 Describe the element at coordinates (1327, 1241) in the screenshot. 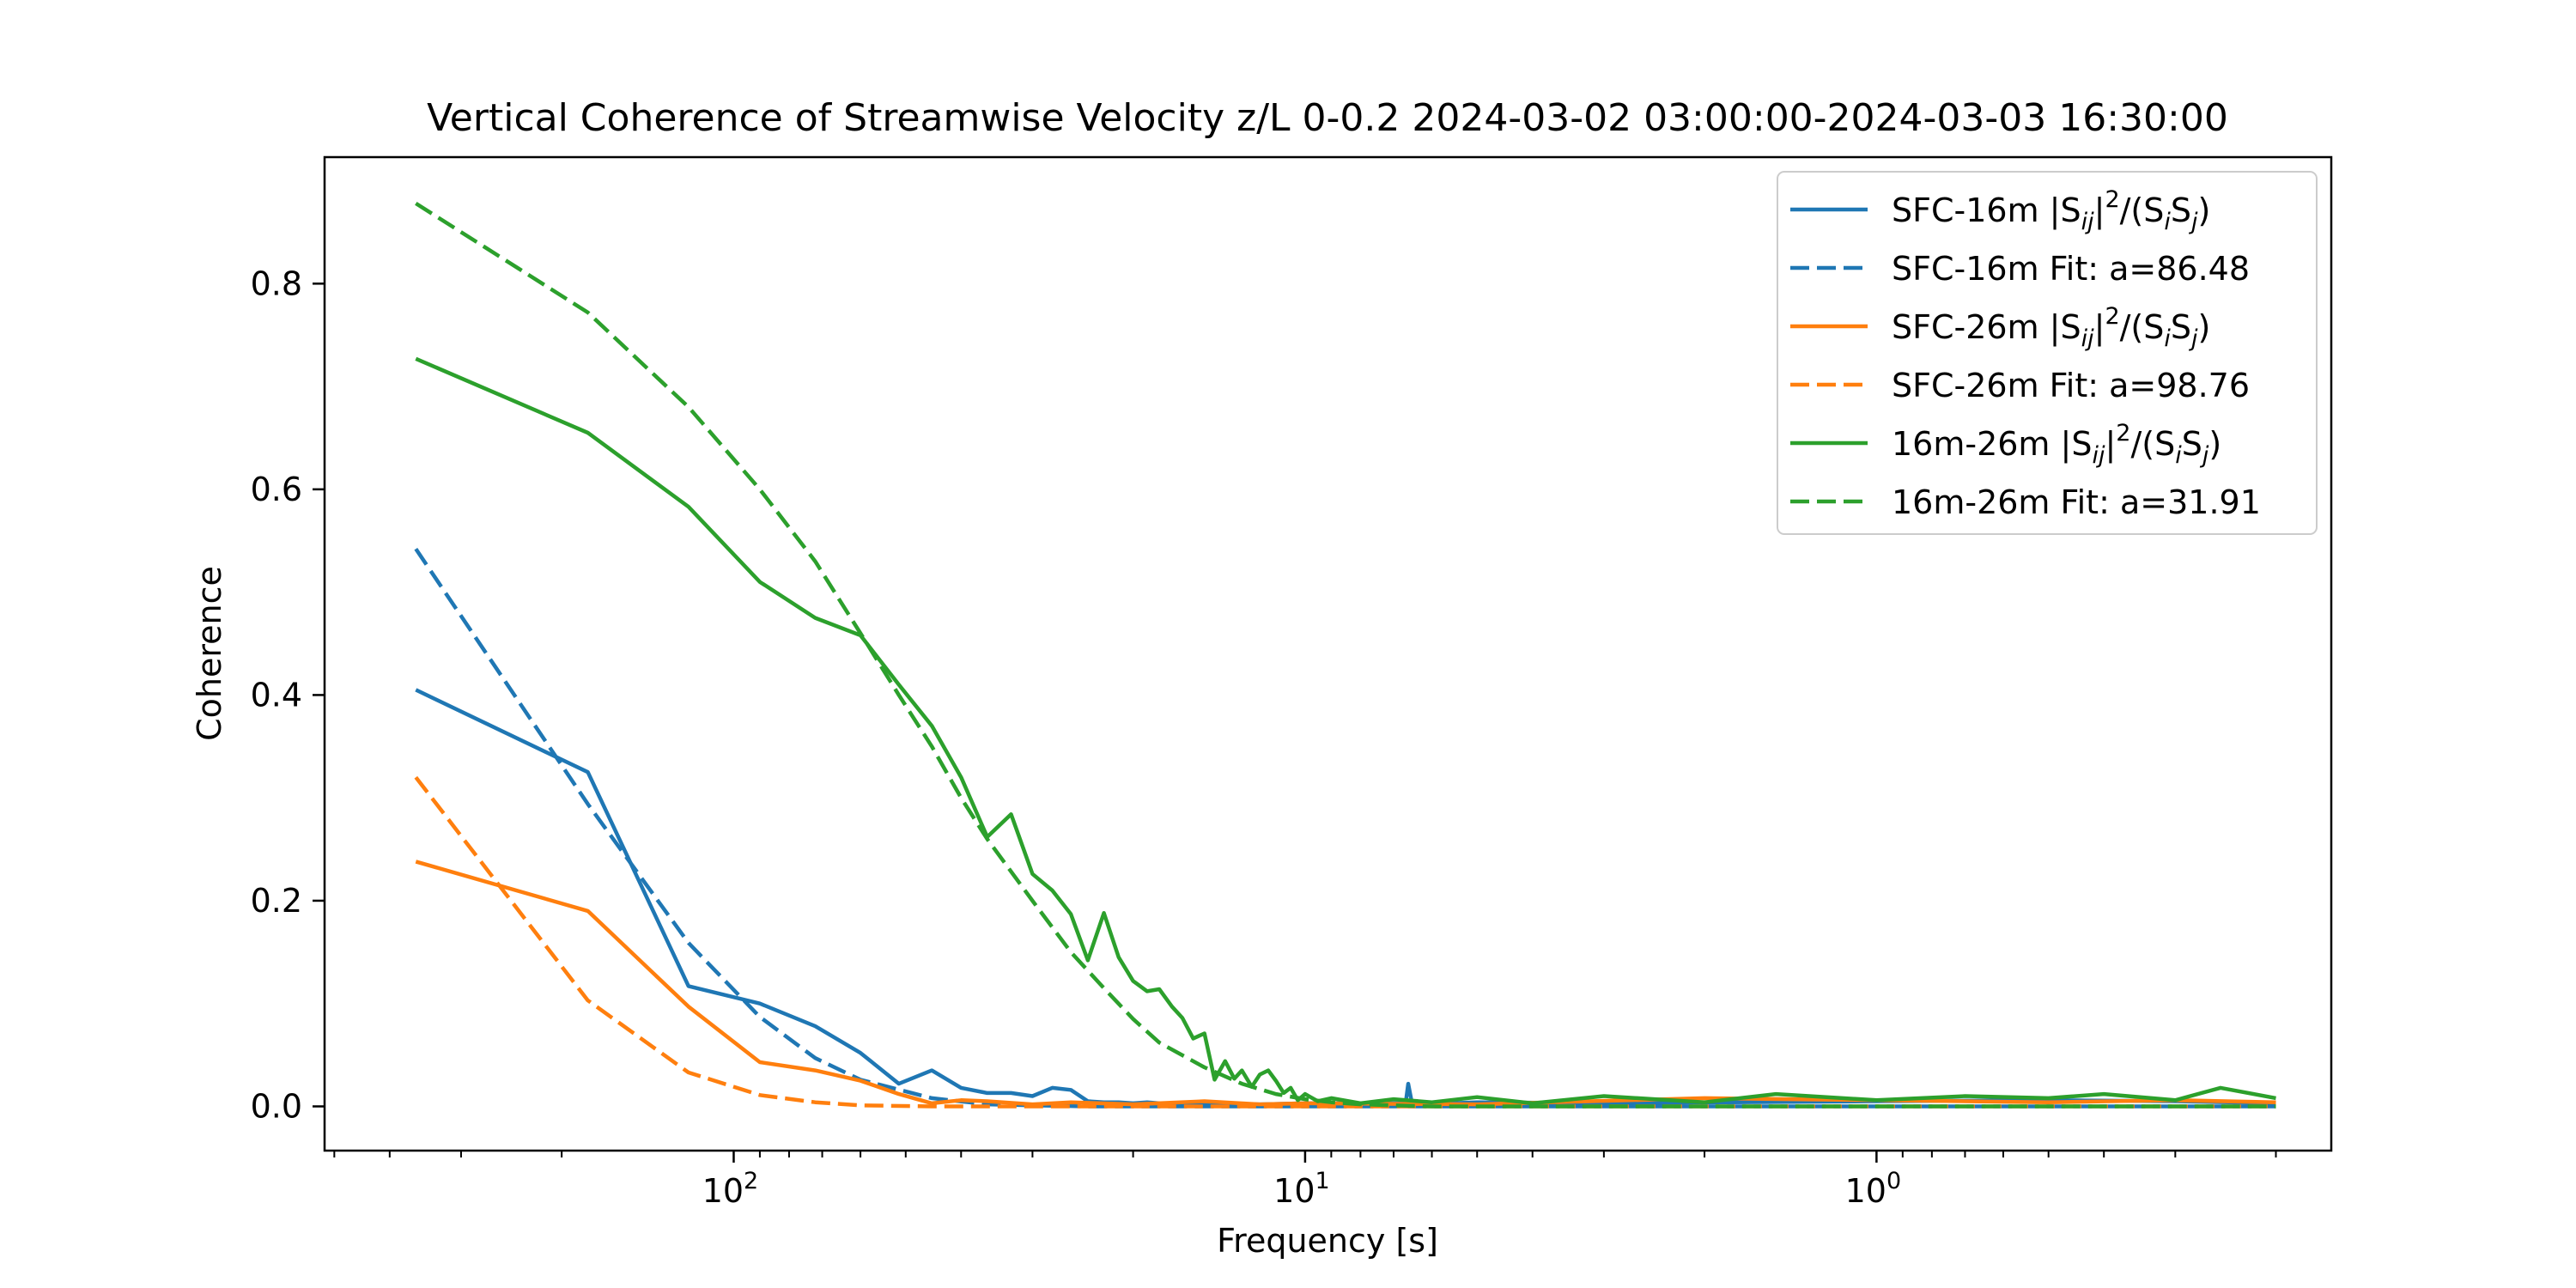

I see `x-axis-label: Frequency [s]` at that location.